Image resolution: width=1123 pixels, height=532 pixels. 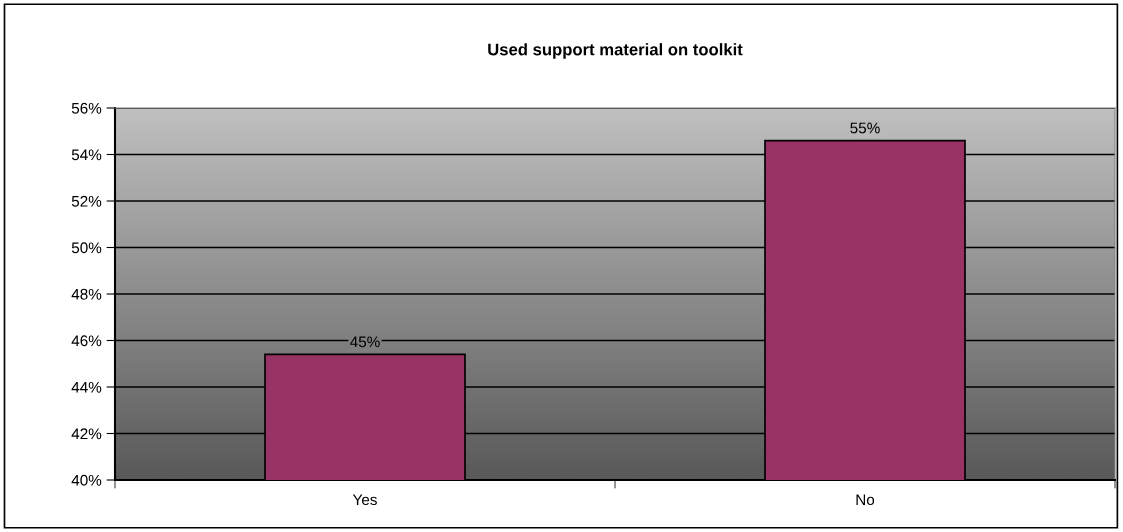 I want to click on x-tick-label: Yes, so click(x=364, y=500).